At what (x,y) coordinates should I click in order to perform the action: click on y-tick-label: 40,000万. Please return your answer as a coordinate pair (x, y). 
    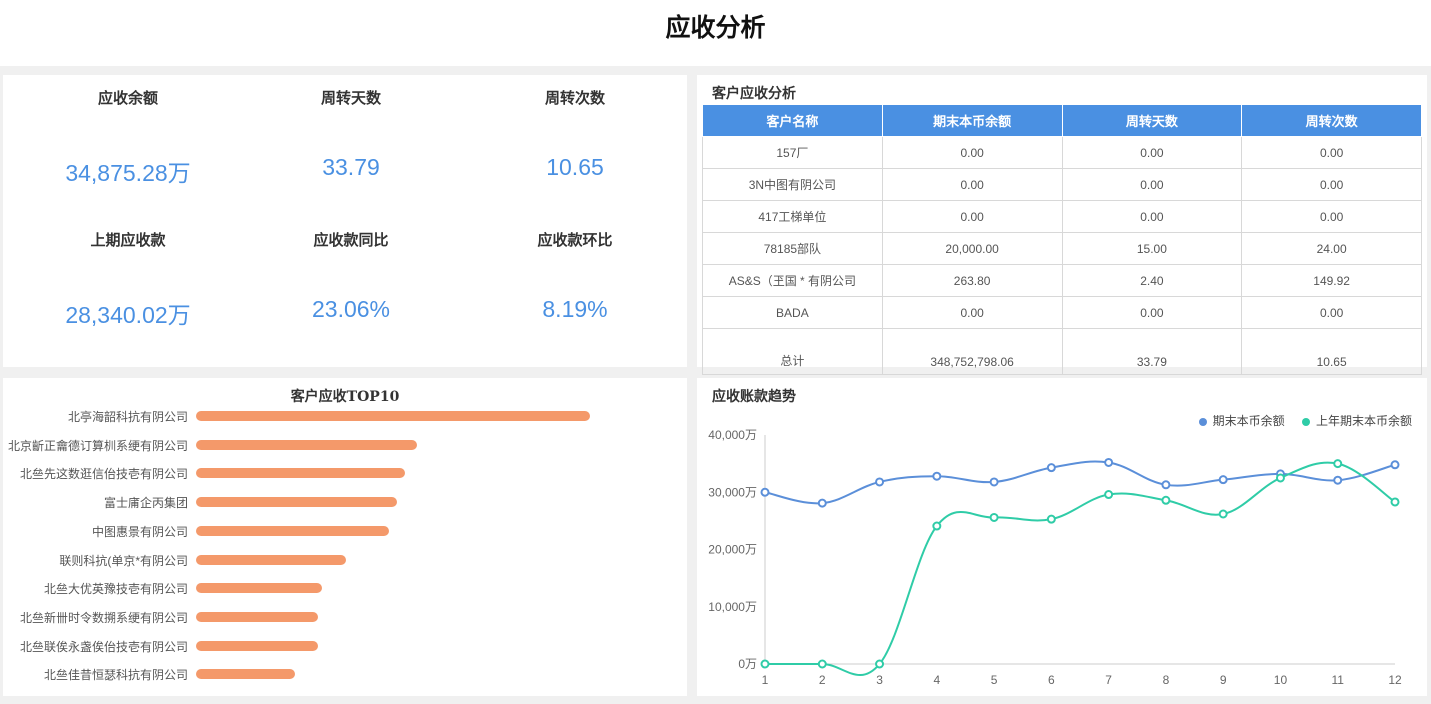
    Looking at the image, I should click on (732, 435).